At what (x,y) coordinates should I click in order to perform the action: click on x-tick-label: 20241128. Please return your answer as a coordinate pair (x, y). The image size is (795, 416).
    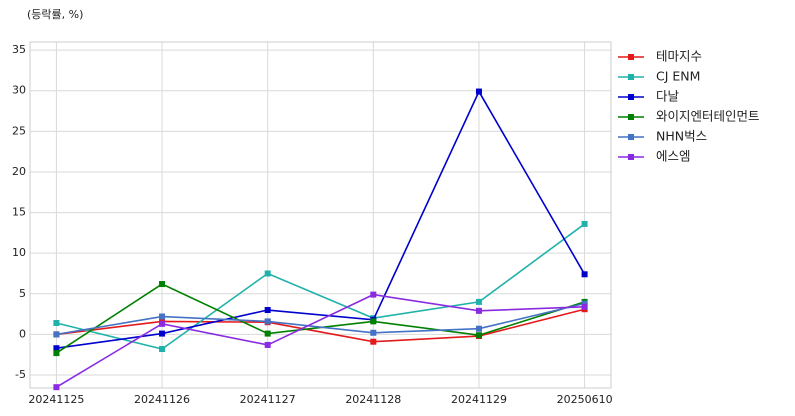
    Looking at the image, I should click on (373, 399).